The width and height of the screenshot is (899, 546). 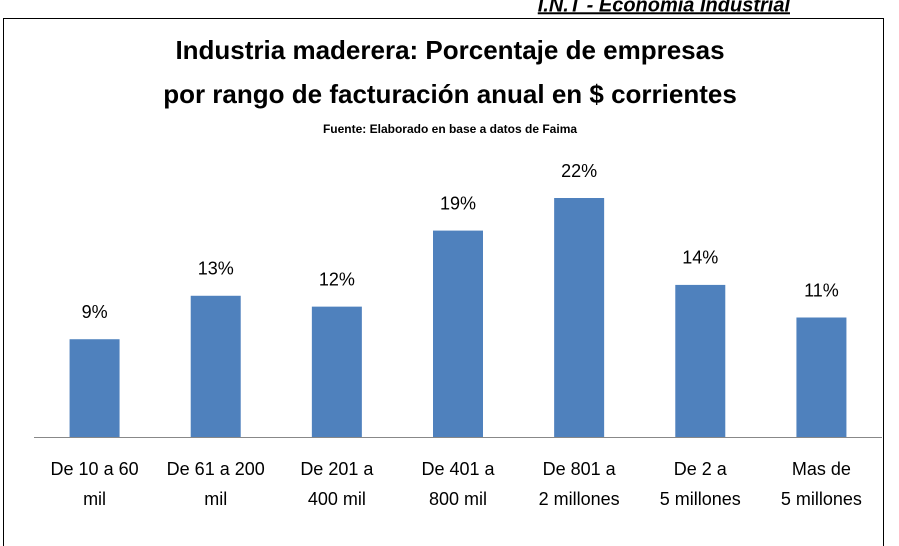 I want to click on value-label: 14%, so click(x=700, y=258).